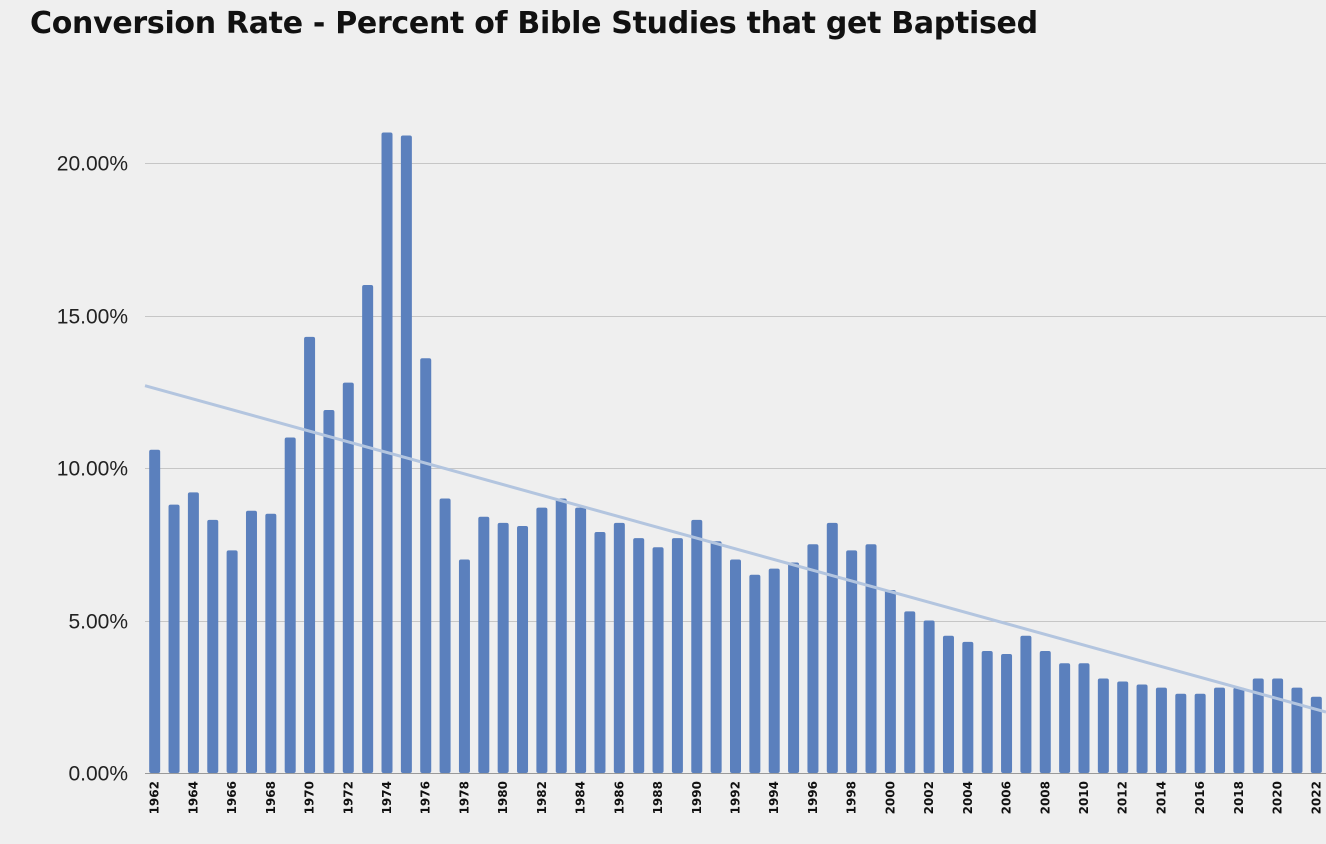 The width and height of the screenshot is (1326, 844). What do you see at coordinates (677, 655) in the screenshot?
I see `bar-1989` at bounding box center [677, 655].